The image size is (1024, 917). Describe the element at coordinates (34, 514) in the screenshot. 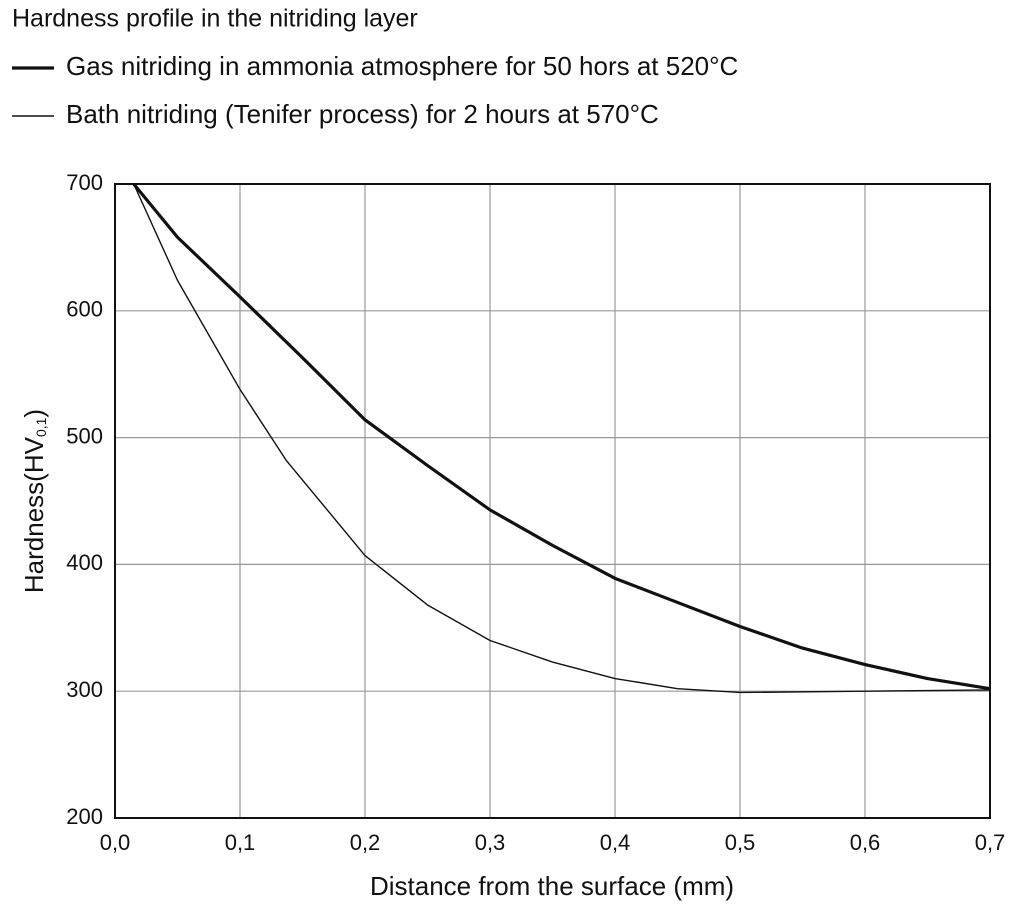

I see `y-label-text: Hardness(HV` at that location.